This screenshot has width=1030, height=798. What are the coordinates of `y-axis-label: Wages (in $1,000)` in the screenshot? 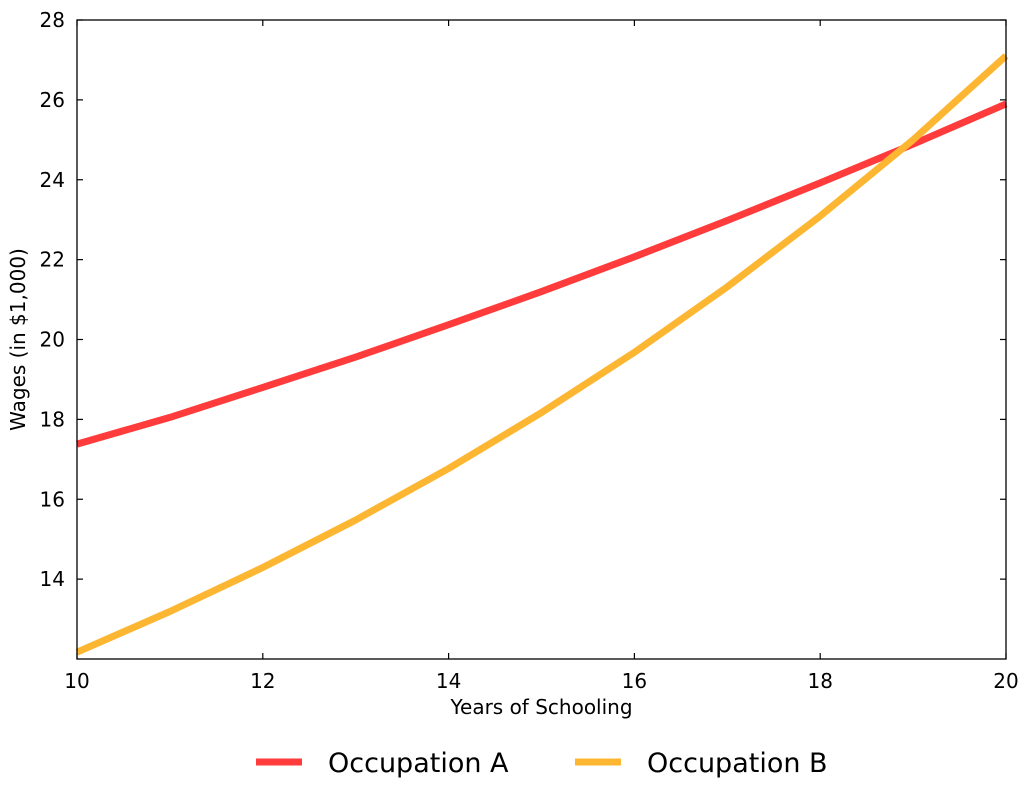 It's located at (18, 339).